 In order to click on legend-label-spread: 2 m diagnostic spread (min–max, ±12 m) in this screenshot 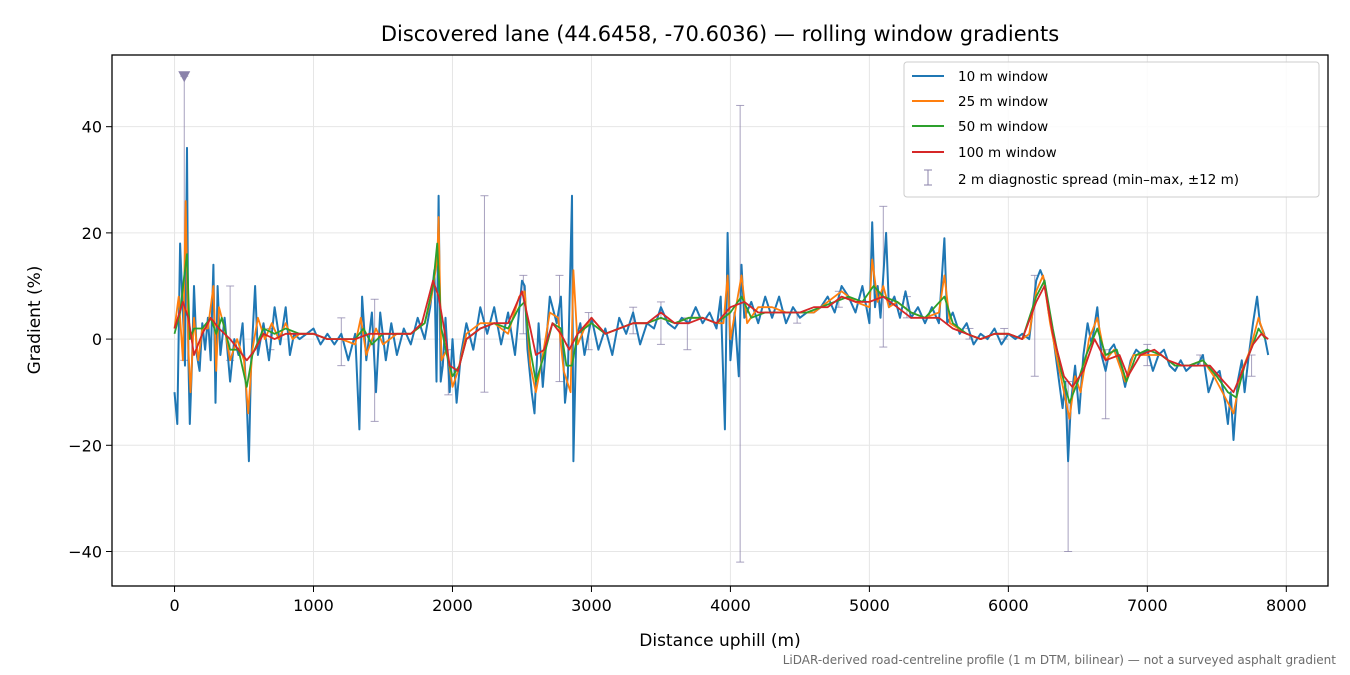, I will do `click(1098, 180)`.